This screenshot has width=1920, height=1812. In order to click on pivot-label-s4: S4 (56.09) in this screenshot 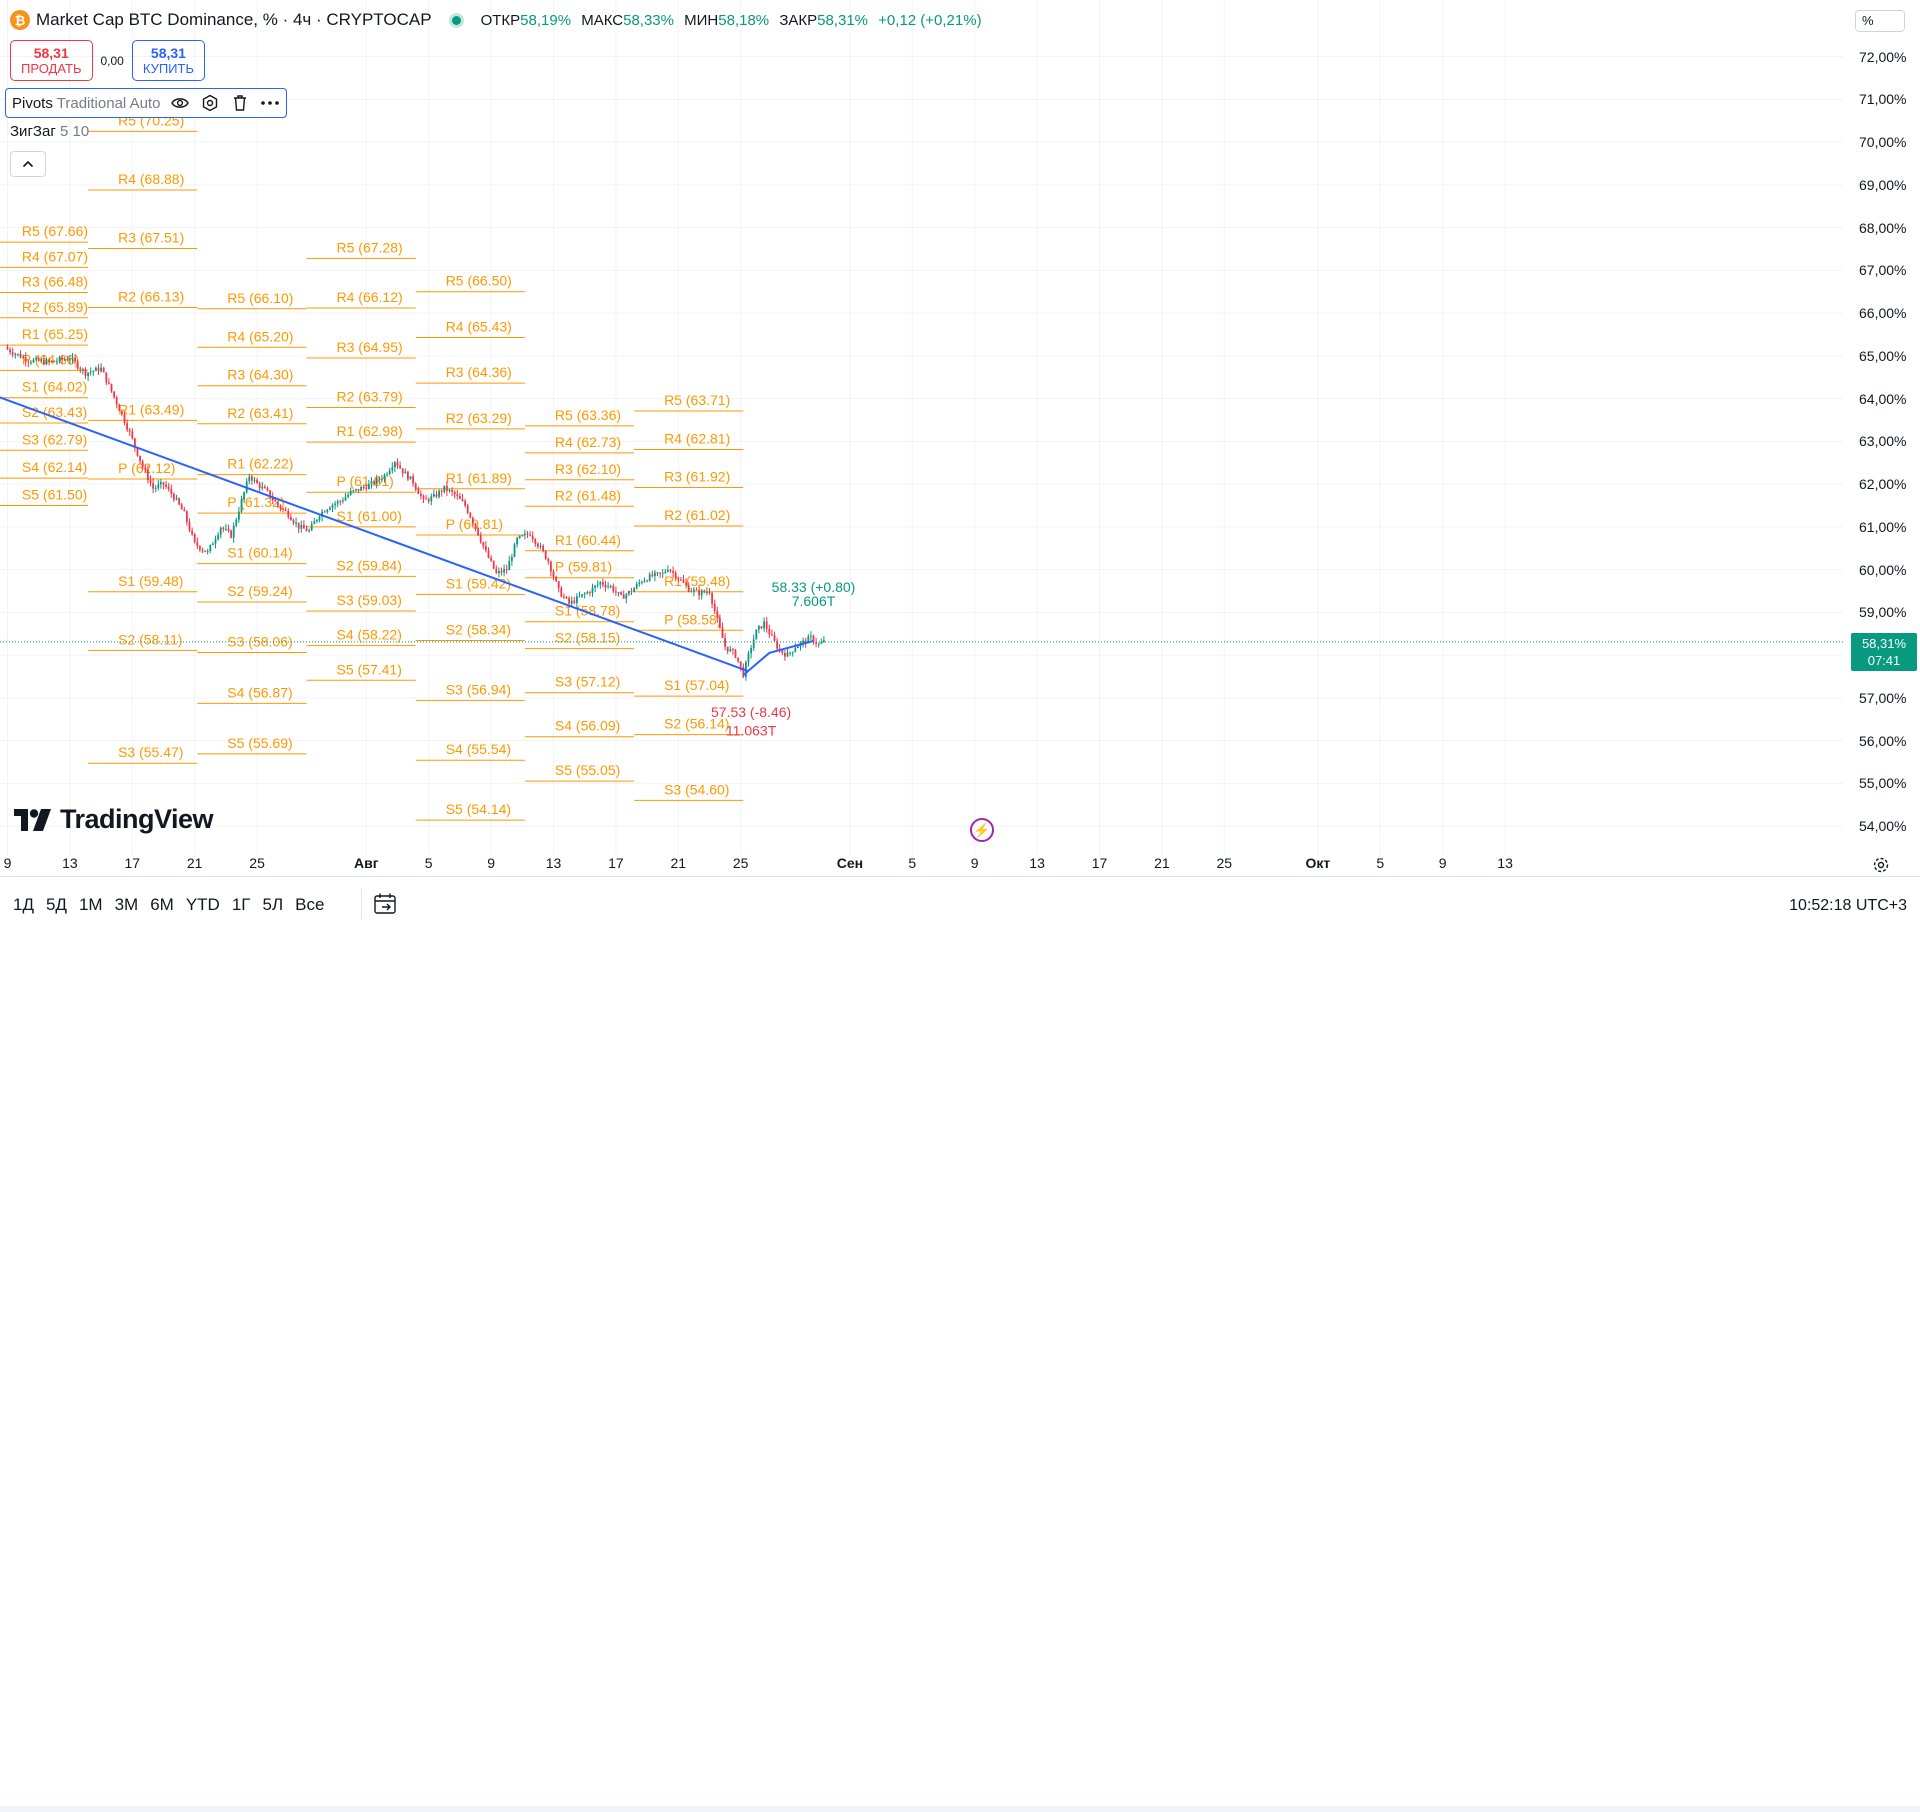, I will do `click(587, 726)`.